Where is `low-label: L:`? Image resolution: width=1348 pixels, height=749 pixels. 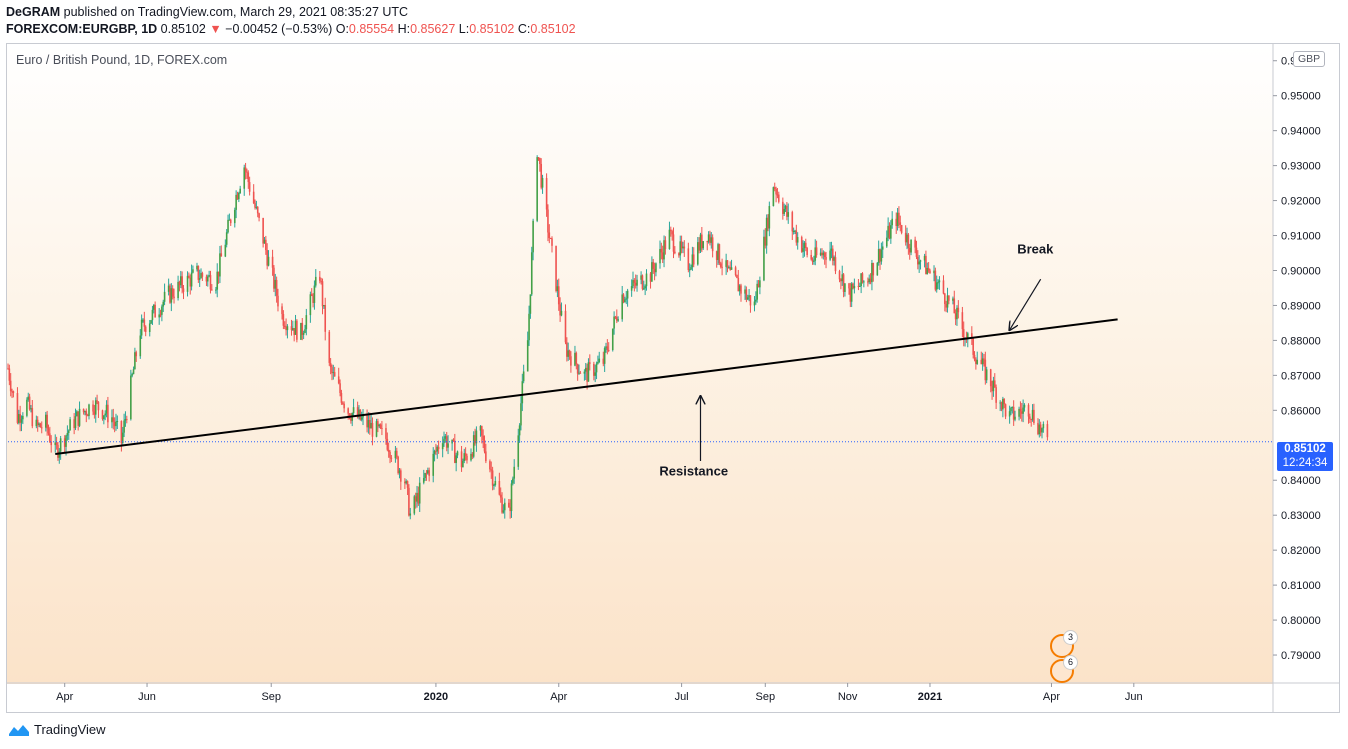
low-label: L: is located at coordinates (464, 29).